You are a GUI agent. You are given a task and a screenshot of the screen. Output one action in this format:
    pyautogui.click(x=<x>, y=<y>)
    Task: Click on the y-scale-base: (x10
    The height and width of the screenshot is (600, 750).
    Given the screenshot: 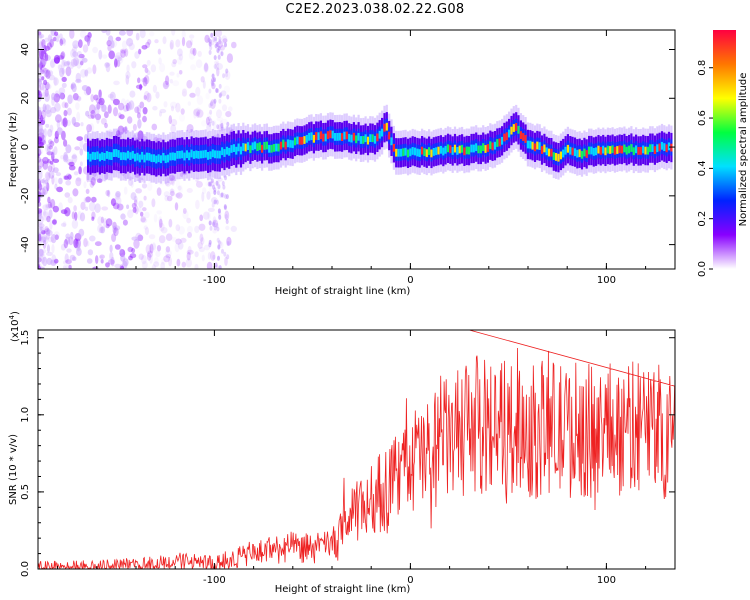 What is the action you would take?
    pyautogui.click(x=15, y=330)
    